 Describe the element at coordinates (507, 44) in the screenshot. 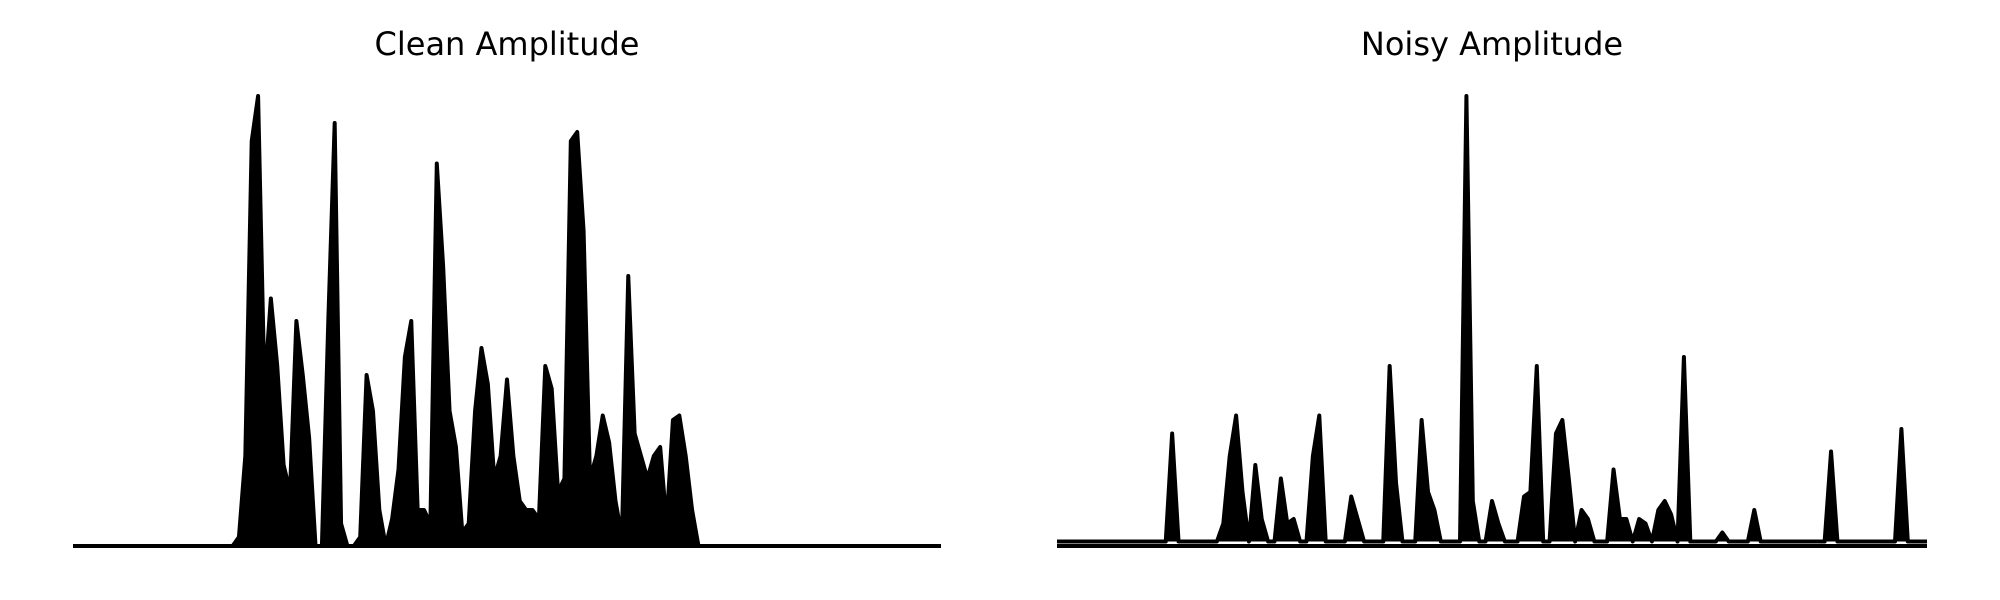

I see `chart-title: Clean Amplitude` at that location.